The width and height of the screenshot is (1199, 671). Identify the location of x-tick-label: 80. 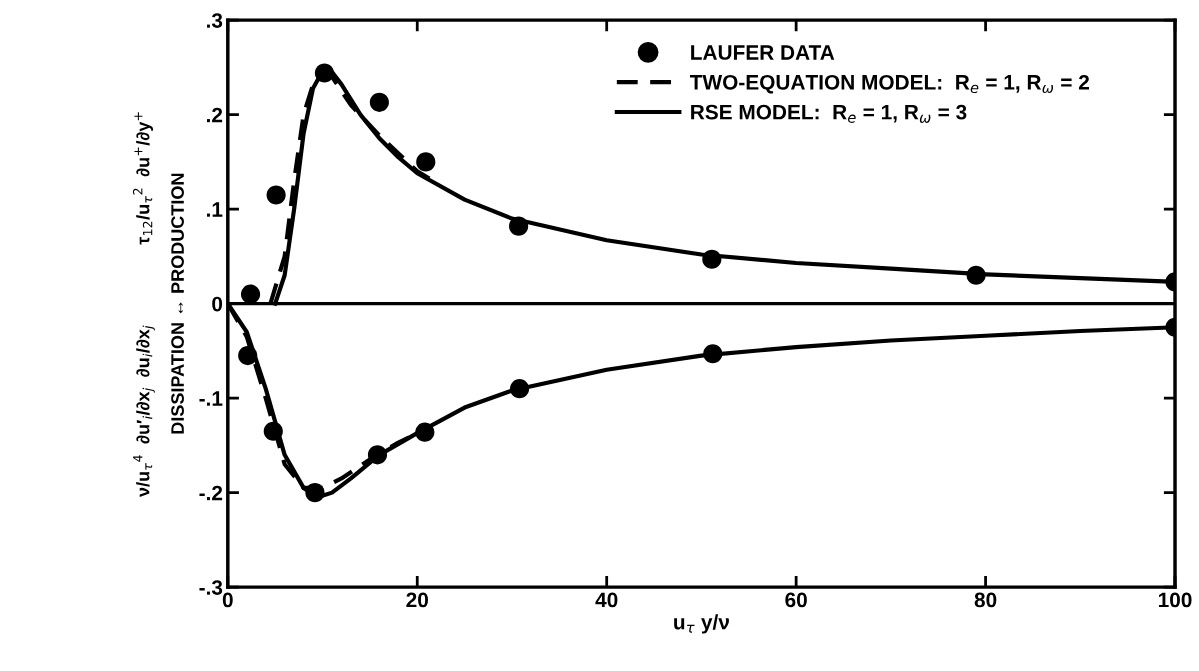
(985, 600).